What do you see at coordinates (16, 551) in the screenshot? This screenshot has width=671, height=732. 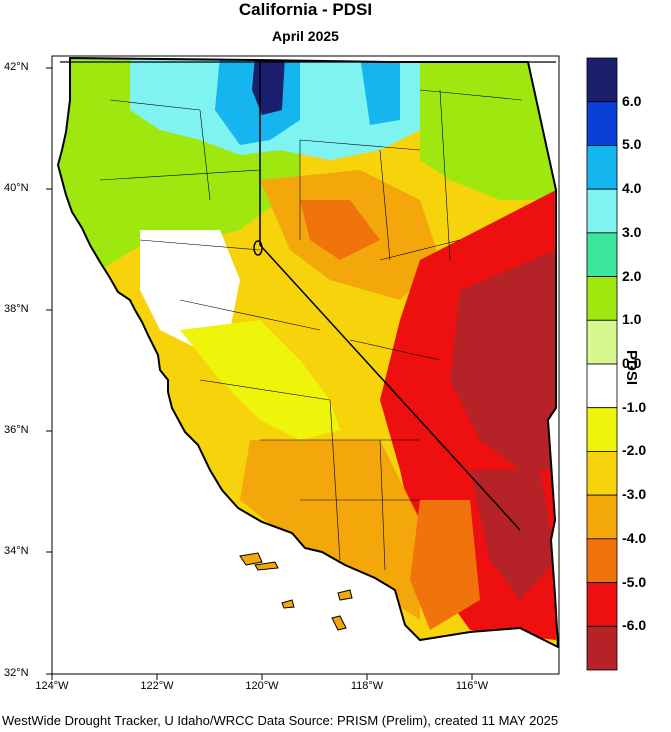 I see `lat-label-34: 34°N` at bounding box center [16, 551].